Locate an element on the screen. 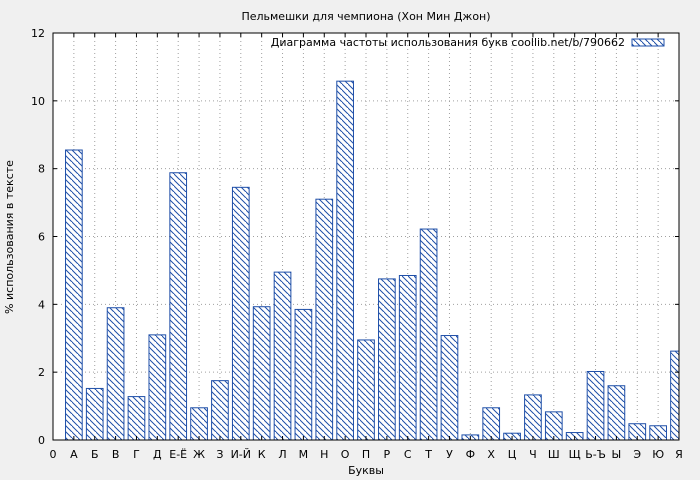  x-tick-label: Г is located at coordinates (136, 454).